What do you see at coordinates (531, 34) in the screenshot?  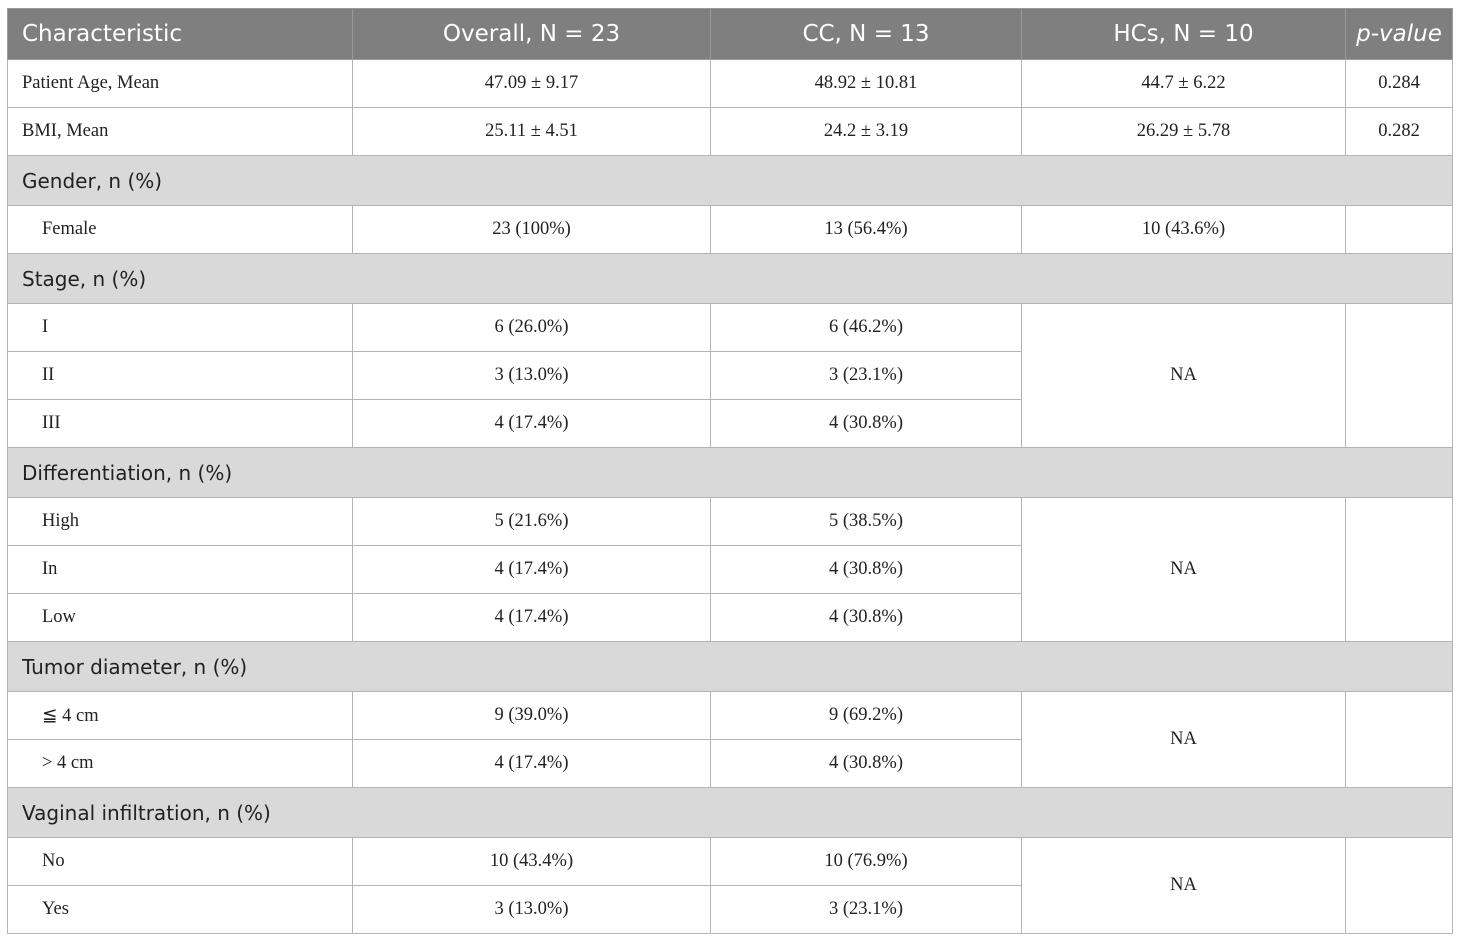 I see `header-overall: Overall, N = 23` at bounding box center [531, 34].